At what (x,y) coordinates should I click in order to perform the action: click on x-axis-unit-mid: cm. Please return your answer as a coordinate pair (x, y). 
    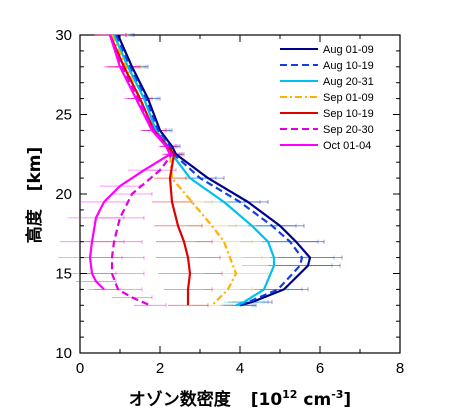
    Looking at the image, I should click on (314, 400).